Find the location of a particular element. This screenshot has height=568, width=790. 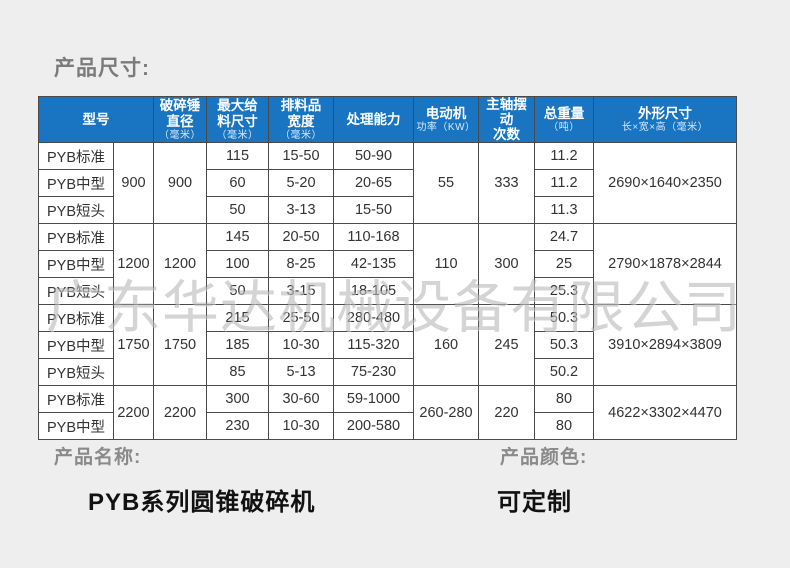

col-header-weight-unit: （吨） is located at coordinates (564, 128).